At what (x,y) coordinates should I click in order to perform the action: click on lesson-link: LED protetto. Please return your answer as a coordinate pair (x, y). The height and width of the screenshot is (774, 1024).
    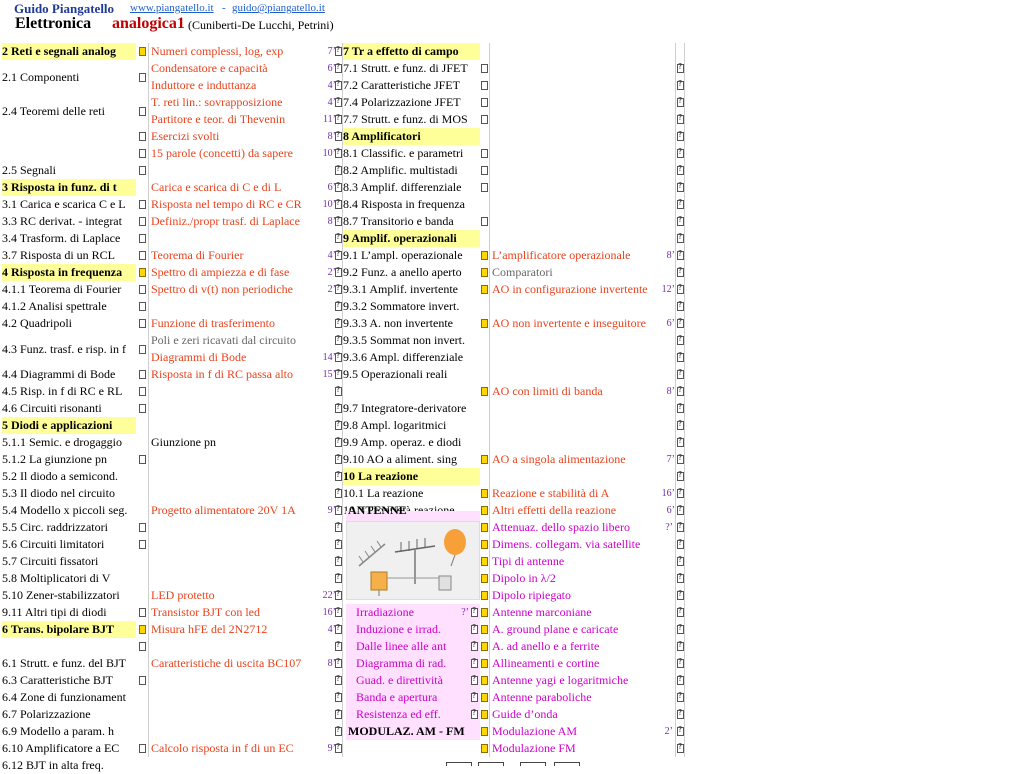
    Looking at the image, I should click on (183, 595).